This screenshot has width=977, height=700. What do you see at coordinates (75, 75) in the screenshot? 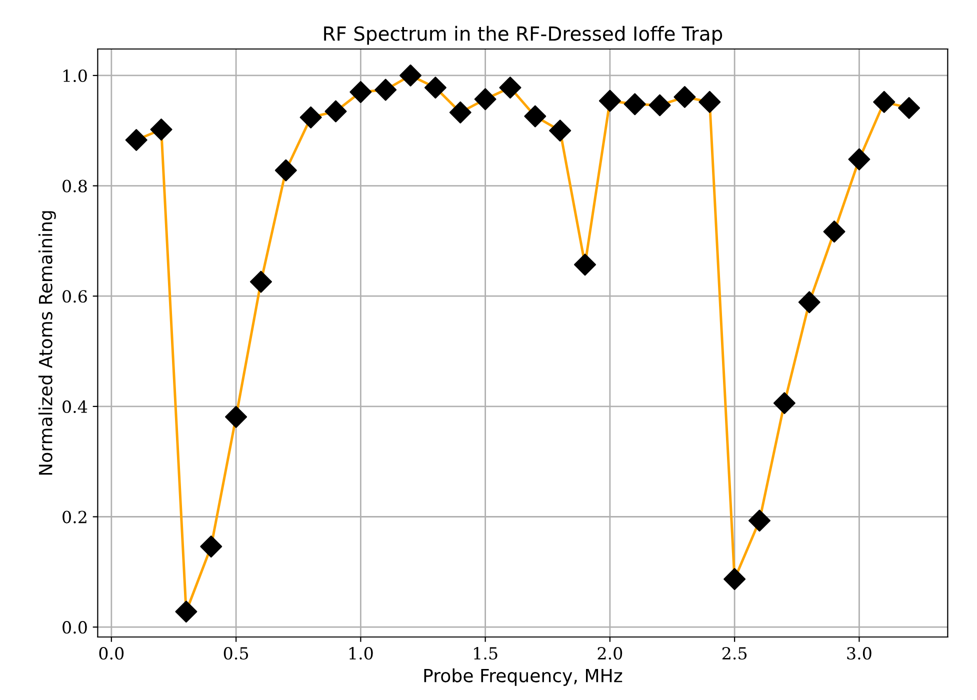
I see `y-tick-label: 1.0` at bounding box center [75, 75].